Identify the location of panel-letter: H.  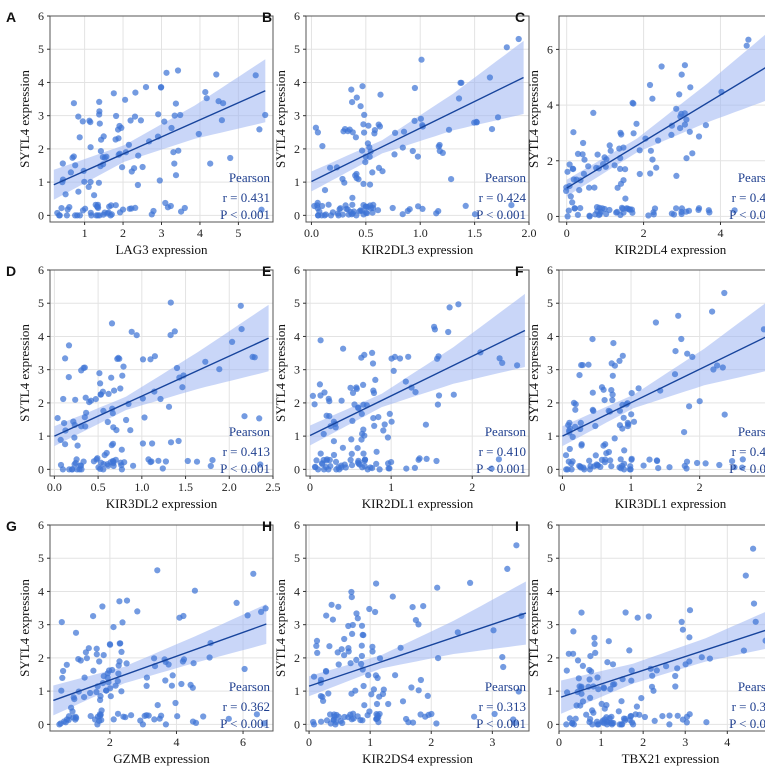
(267, 526).